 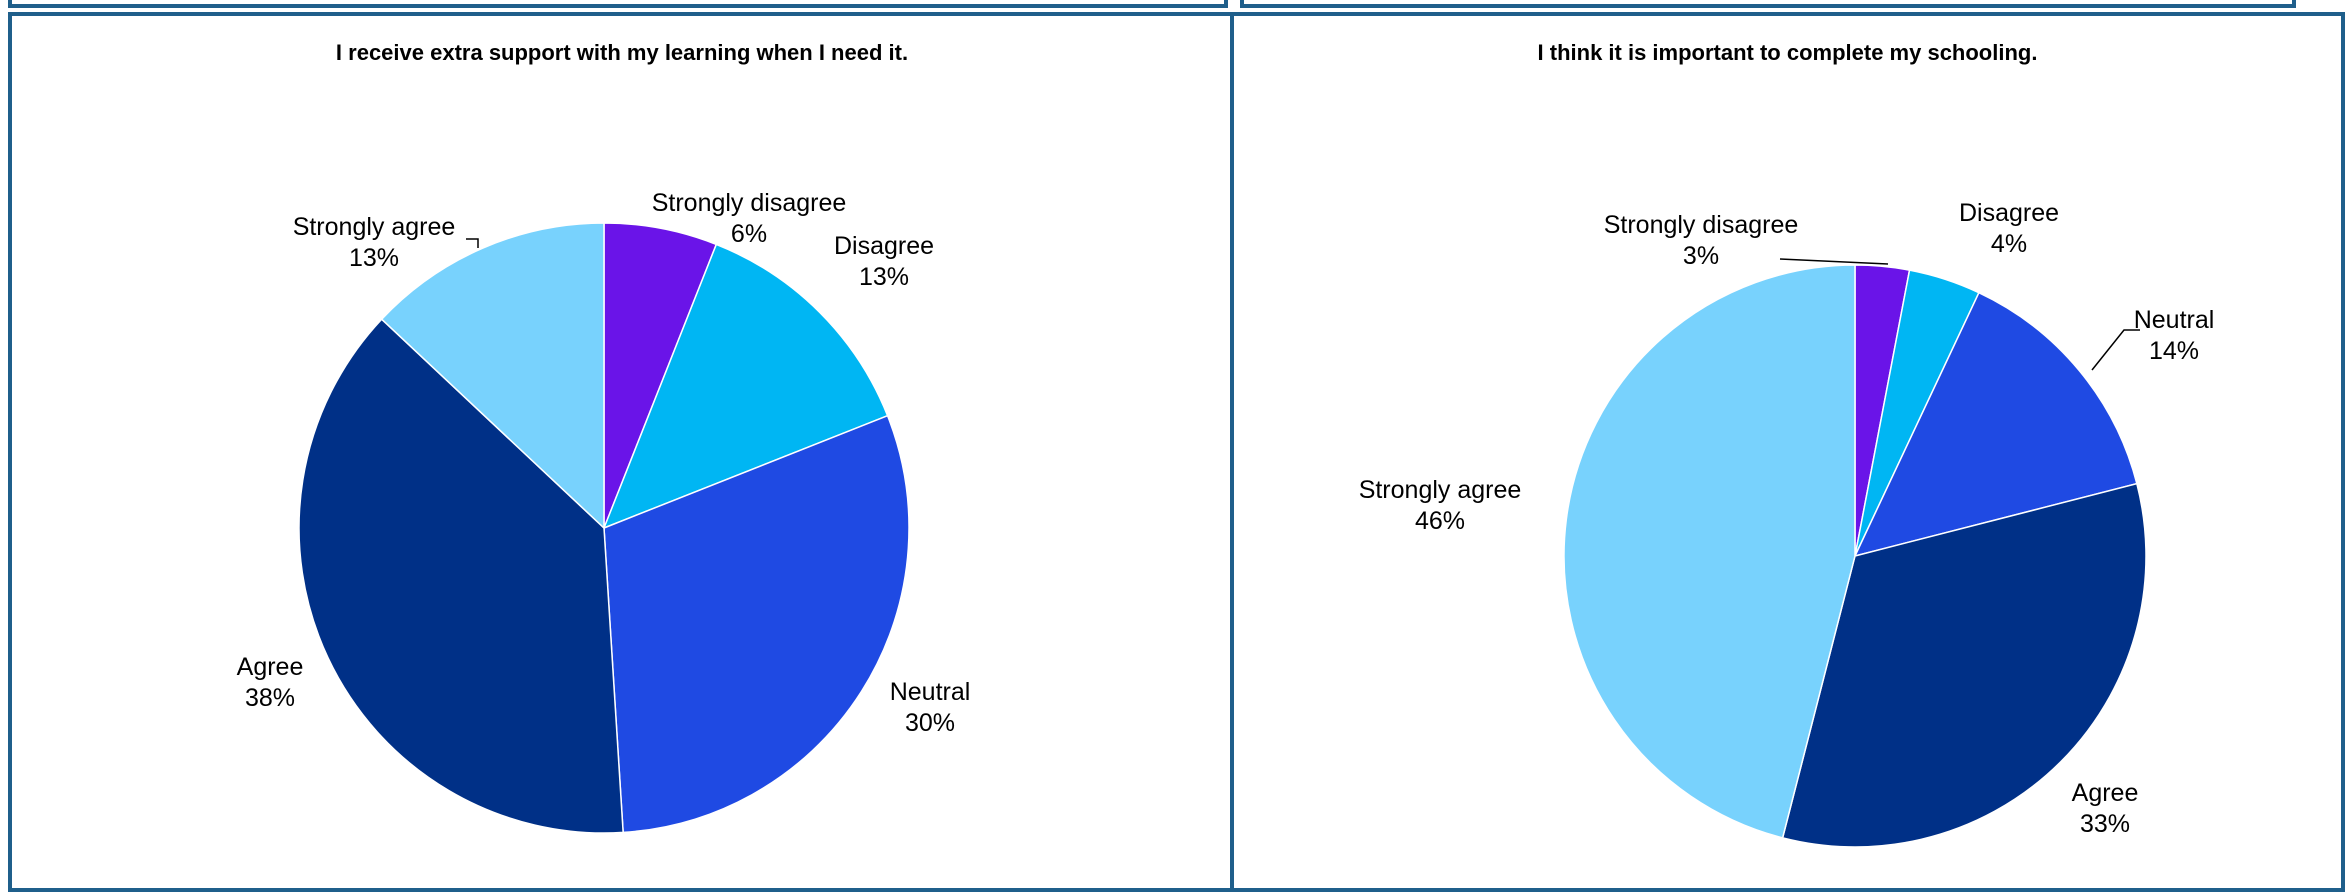 I want to click on slice-value-label: 4%, so click(x=2009, y=244).